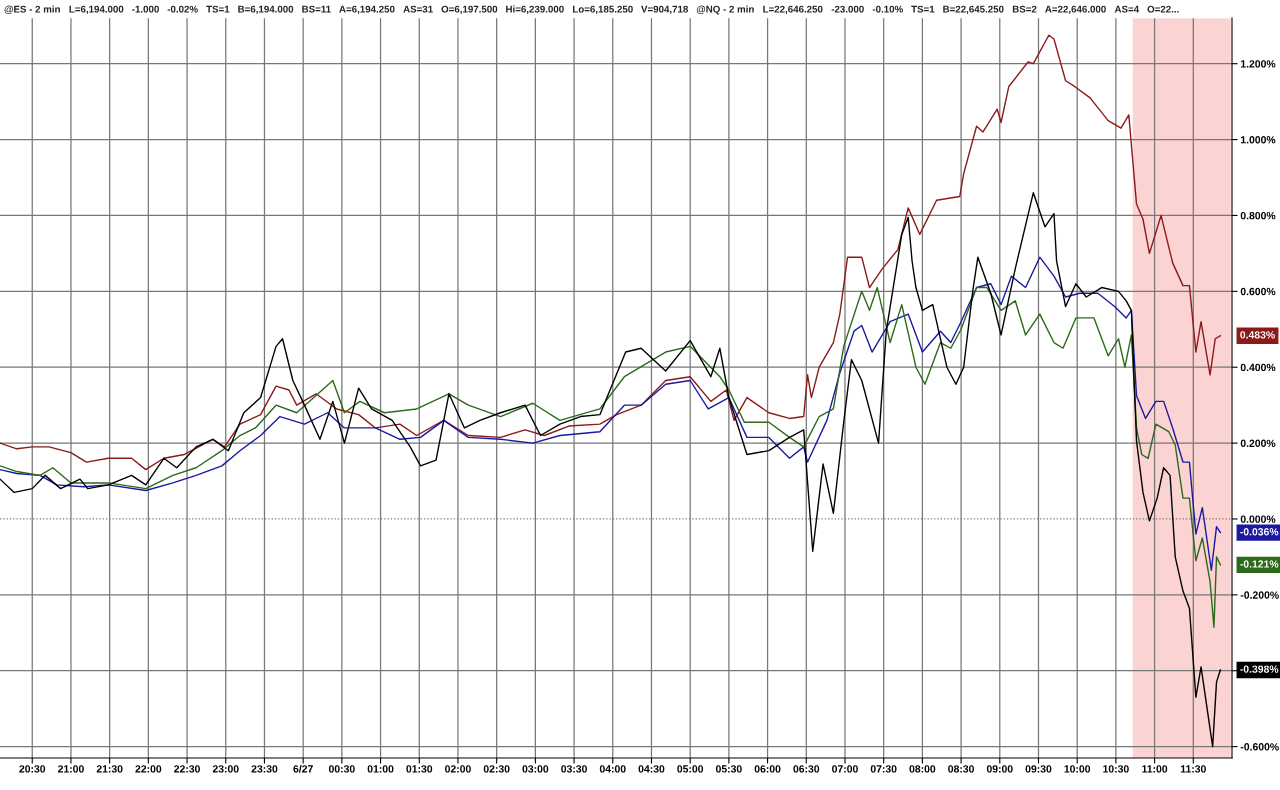  Describe the element at coordinates (922, 769) in the screenshot. I see `x-tick-label: 08:00` at that location.